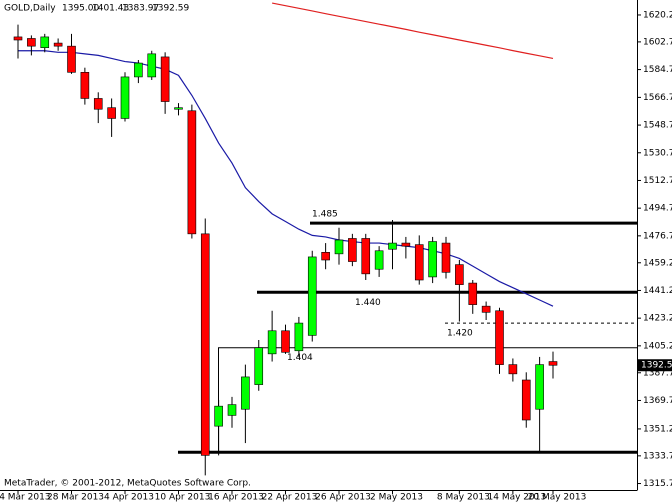 Image resolution: width=672 pixels, height=504 pixels. Describe the element at coordinates (170, 9) in the screenshot. I see `header-ohlc: 1392.59` at that location.